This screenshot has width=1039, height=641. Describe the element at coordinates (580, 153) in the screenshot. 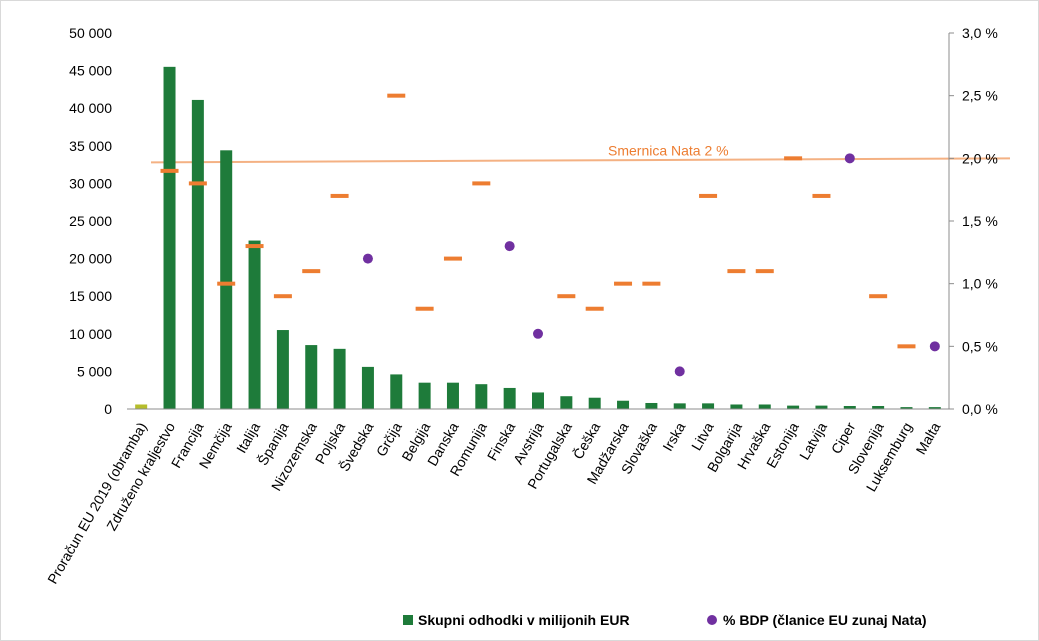

I see `guideline-layer: Smernica Nata 2 %` at that location.